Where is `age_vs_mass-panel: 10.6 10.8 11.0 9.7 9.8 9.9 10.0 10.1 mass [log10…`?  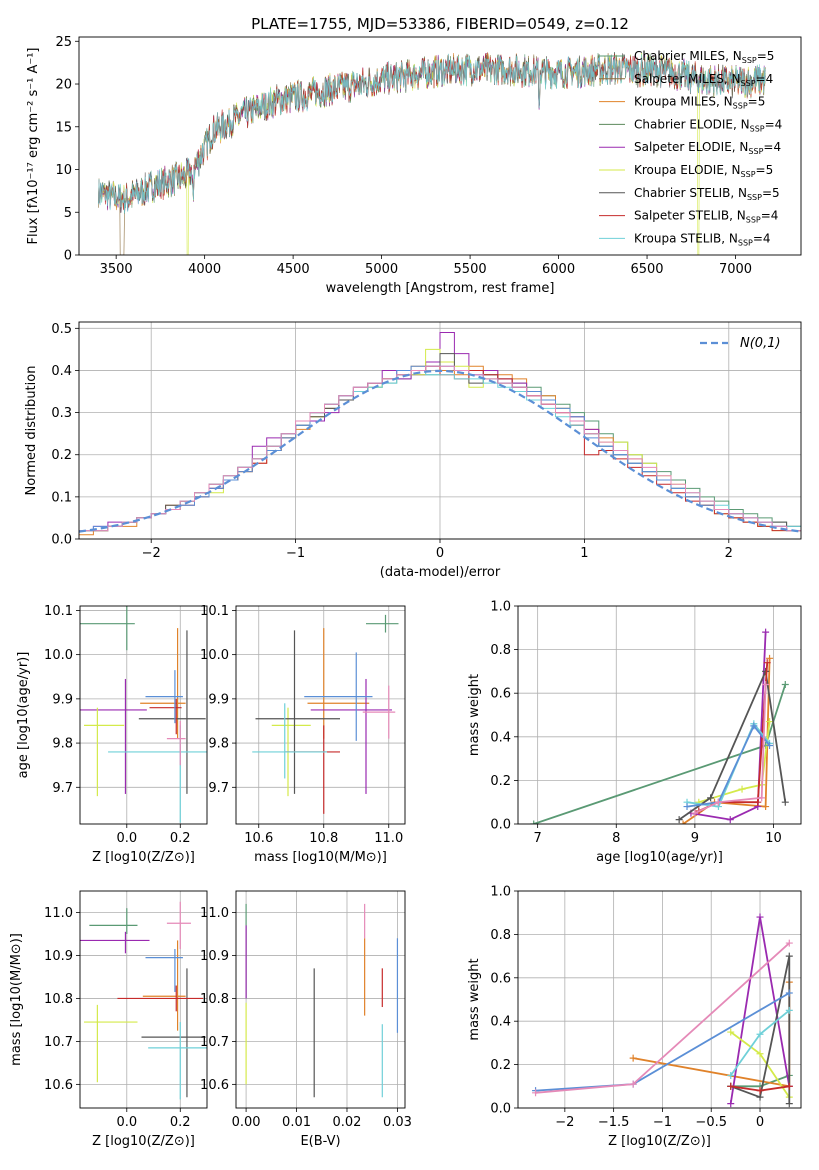
age_vs_mass-panel: 10.6 10.8 11.0 9.7 9.8 9.9 10.0 10.1 mass [log10… is located at coordinates (303, 734).